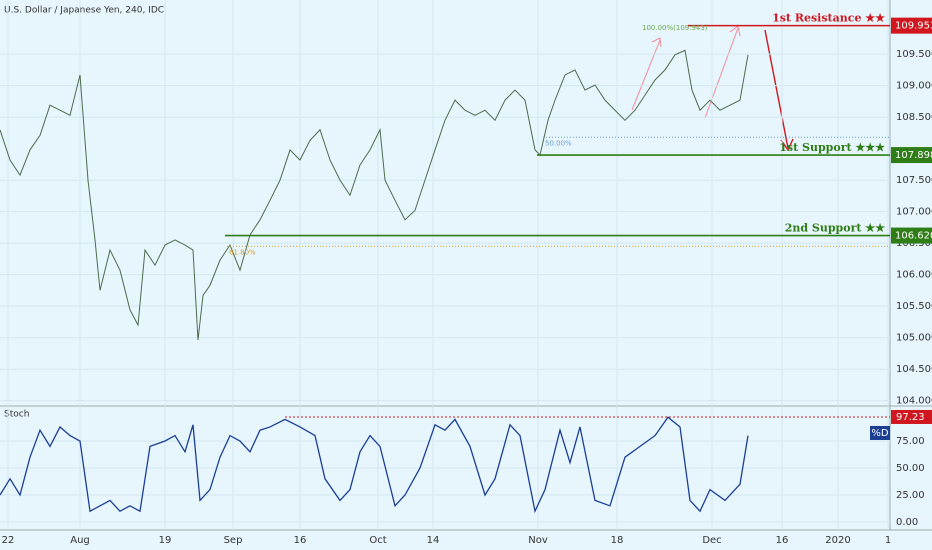  What do you see at coordinates (835, 228) in the screenshot?
I see `level-name: 2nd Support ★★` at bounding box center [835, 228].